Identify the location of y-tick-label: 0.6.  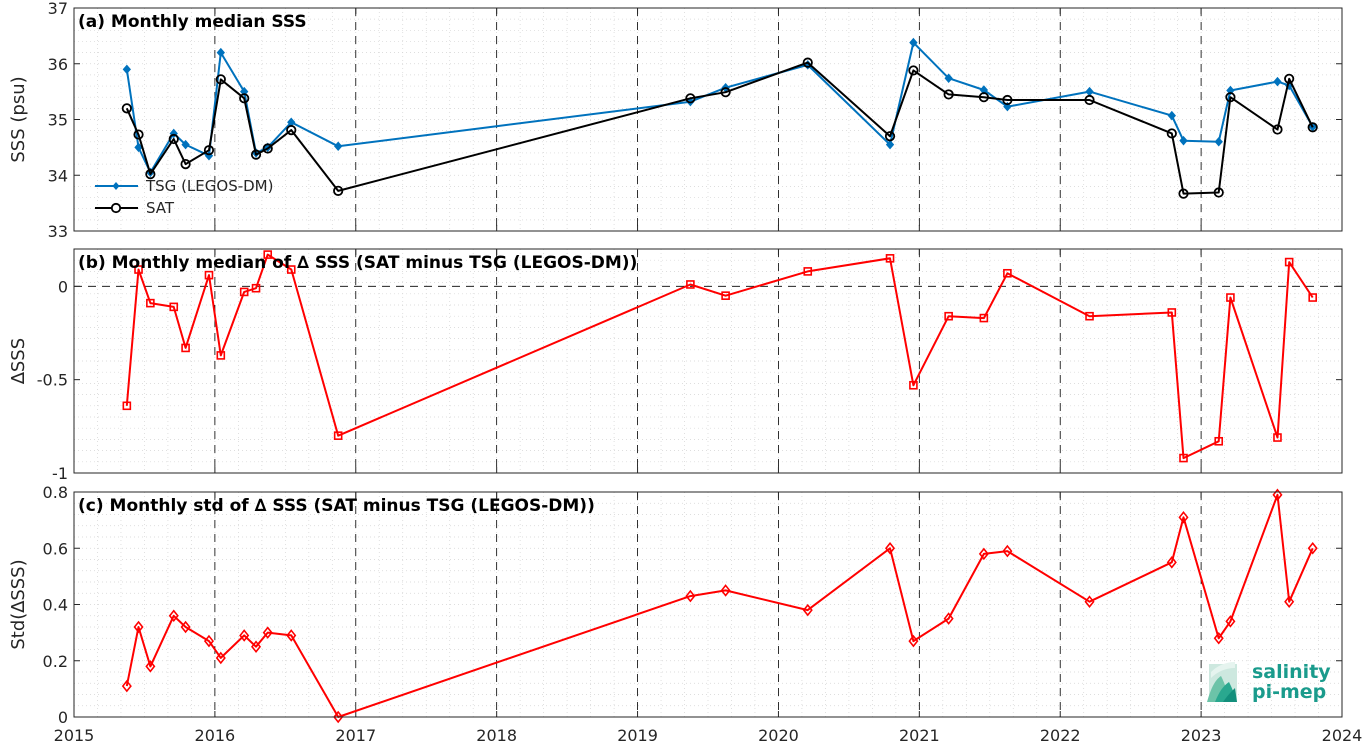
(55, 548).